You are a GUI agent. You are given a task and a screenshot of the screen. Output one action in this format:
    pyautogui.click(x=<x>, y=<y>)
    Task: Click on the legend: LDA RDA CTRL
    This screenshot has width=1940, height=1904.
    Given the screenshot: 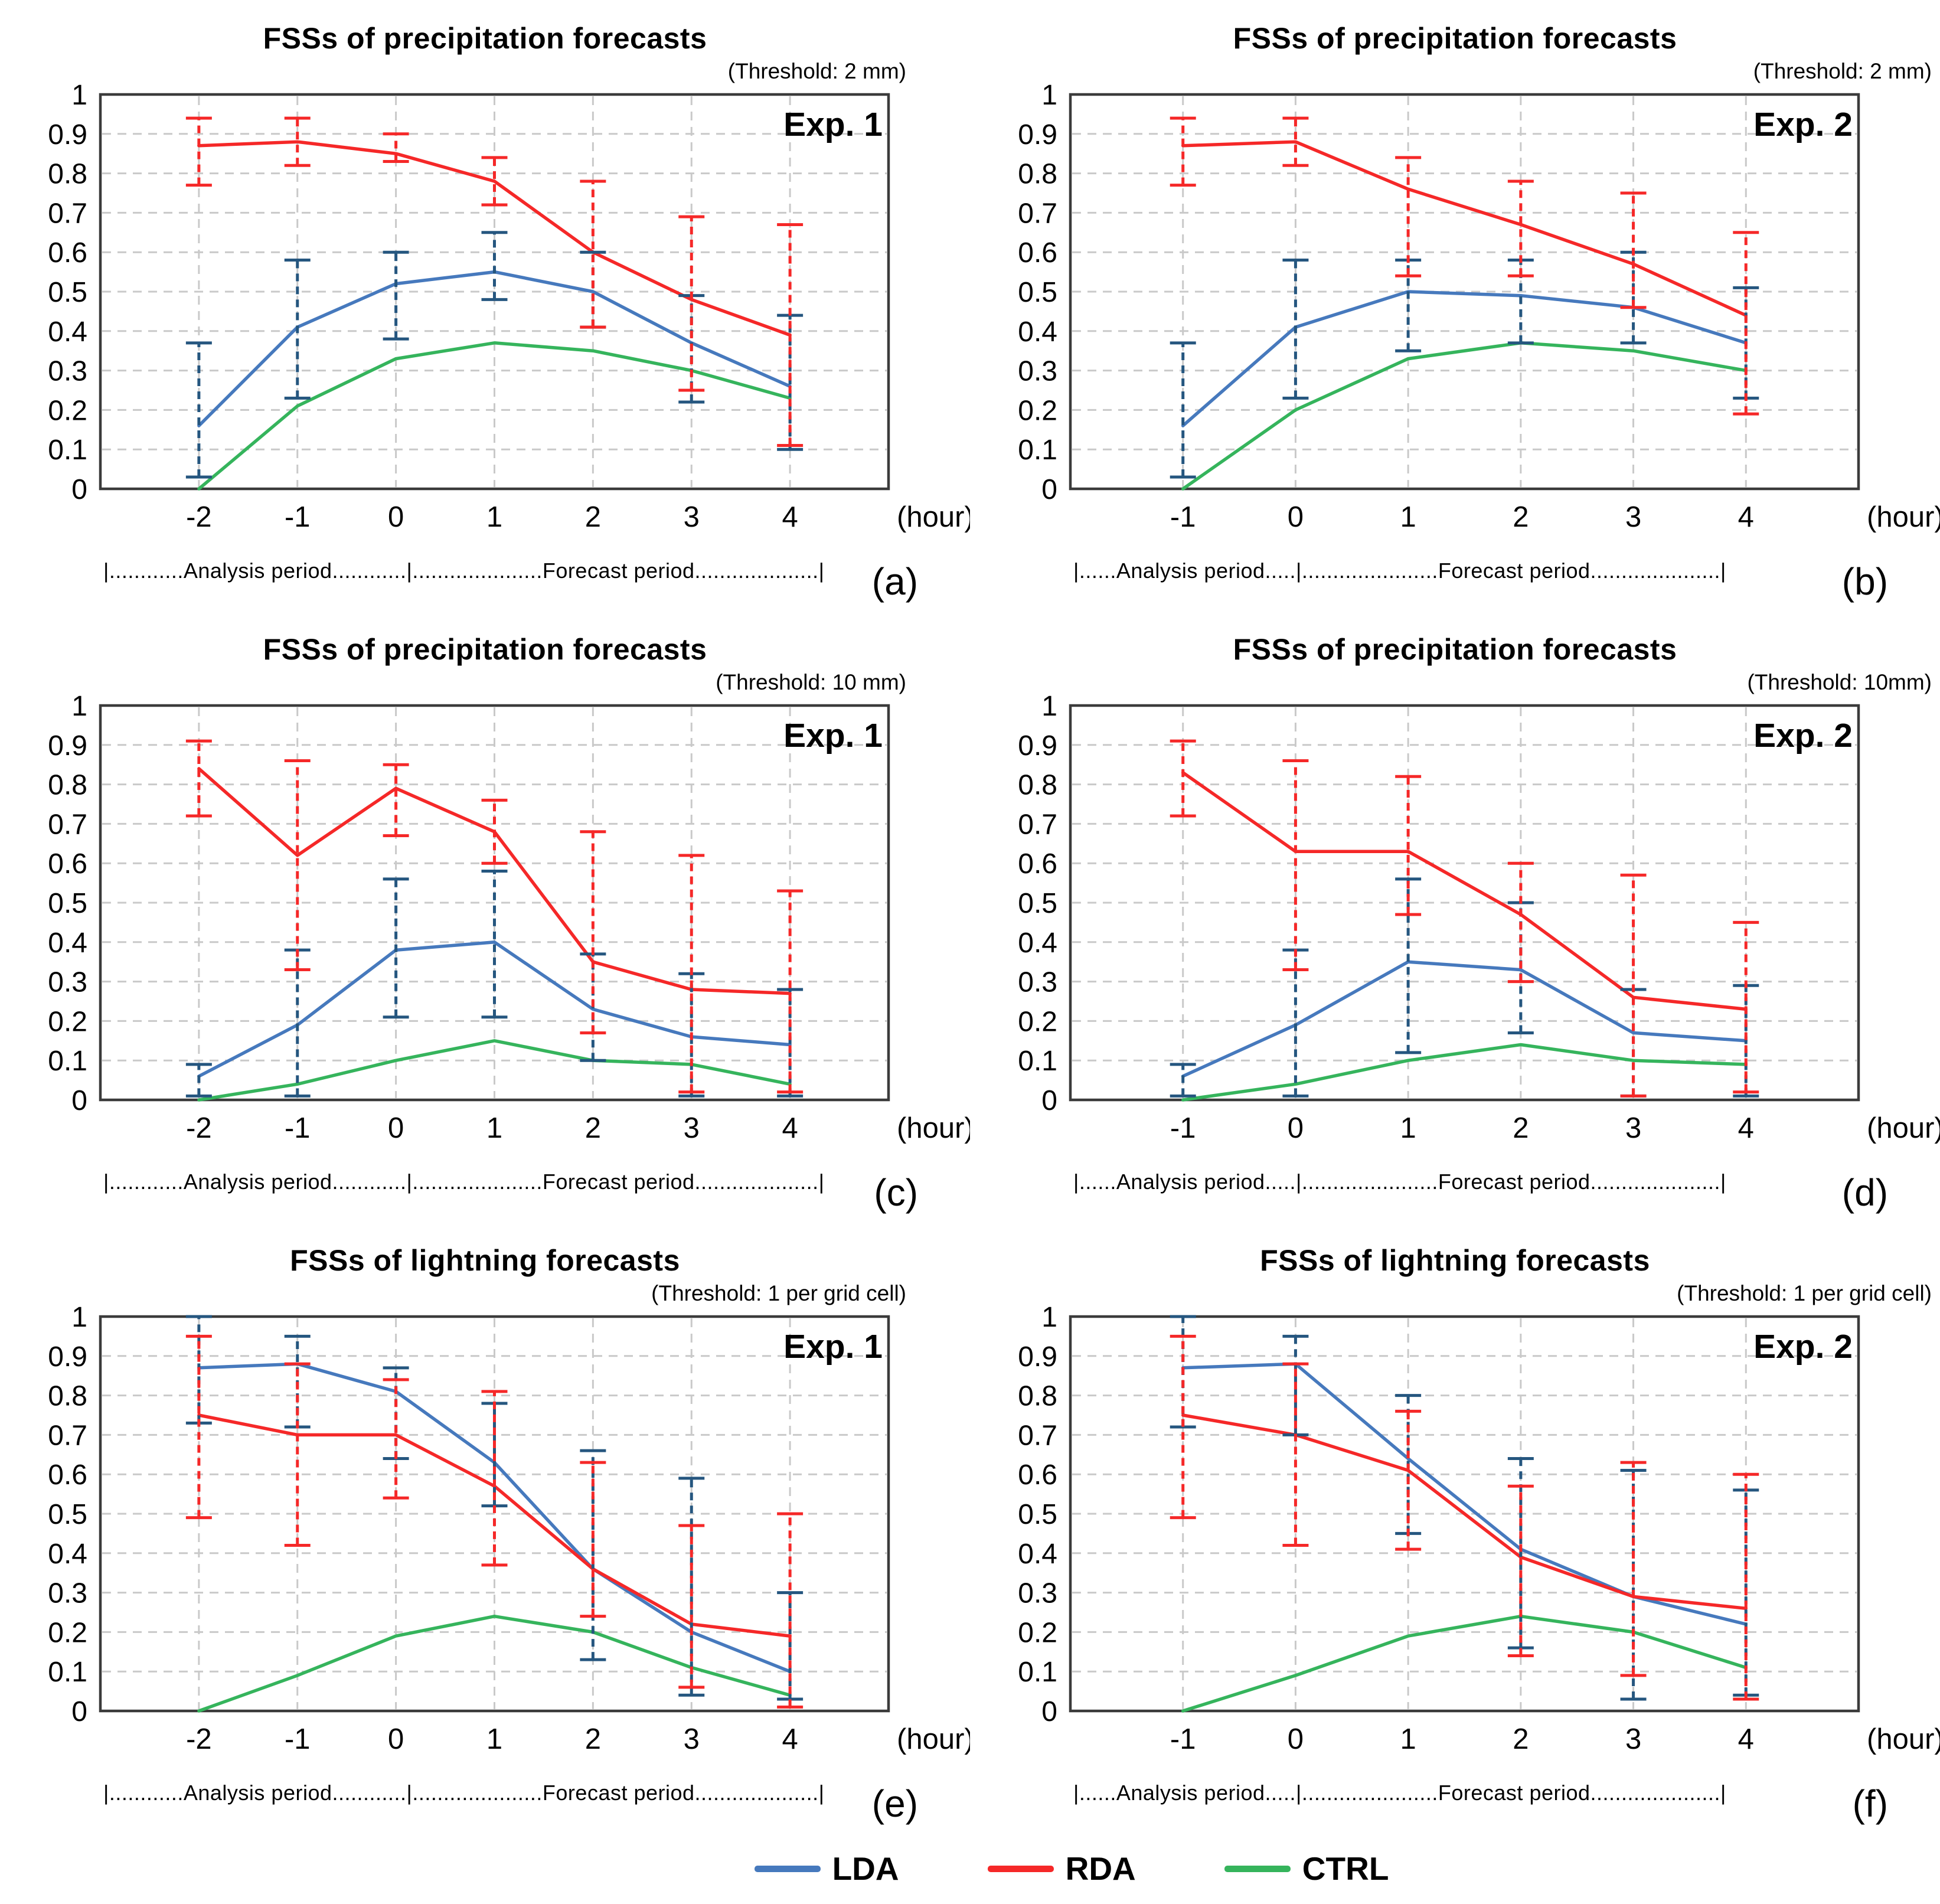 What is the action you would take?
    pyautogui.click(x=1021, y=1868)
    